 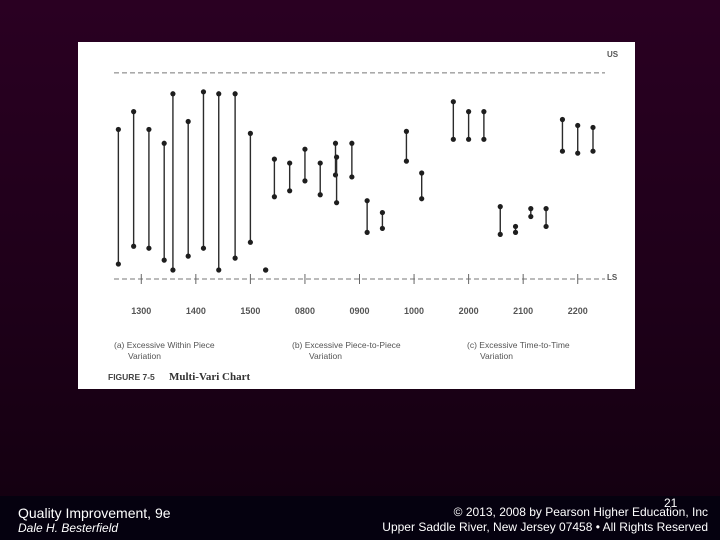 What do you see at coordinates (414, 311) in the screenshot?
I see `time-tick-label: 1000` at bounding box center [414, 311].